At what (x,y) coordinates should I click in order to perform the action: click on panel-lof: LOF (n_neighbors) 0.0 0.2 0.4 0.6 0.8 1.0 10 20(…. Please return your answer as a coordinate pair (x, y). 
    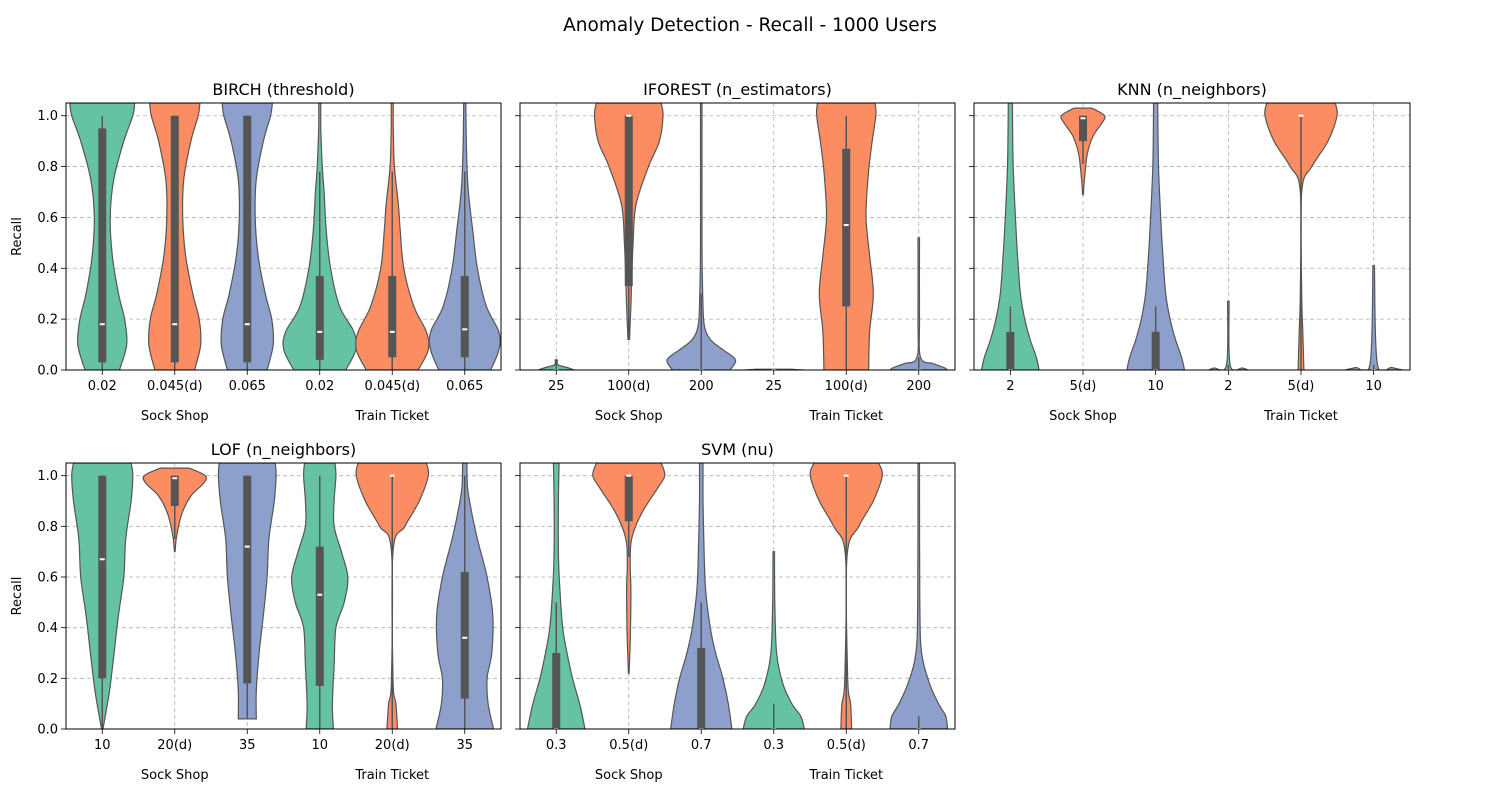
    Looking at the image, I should click on (256, 611).